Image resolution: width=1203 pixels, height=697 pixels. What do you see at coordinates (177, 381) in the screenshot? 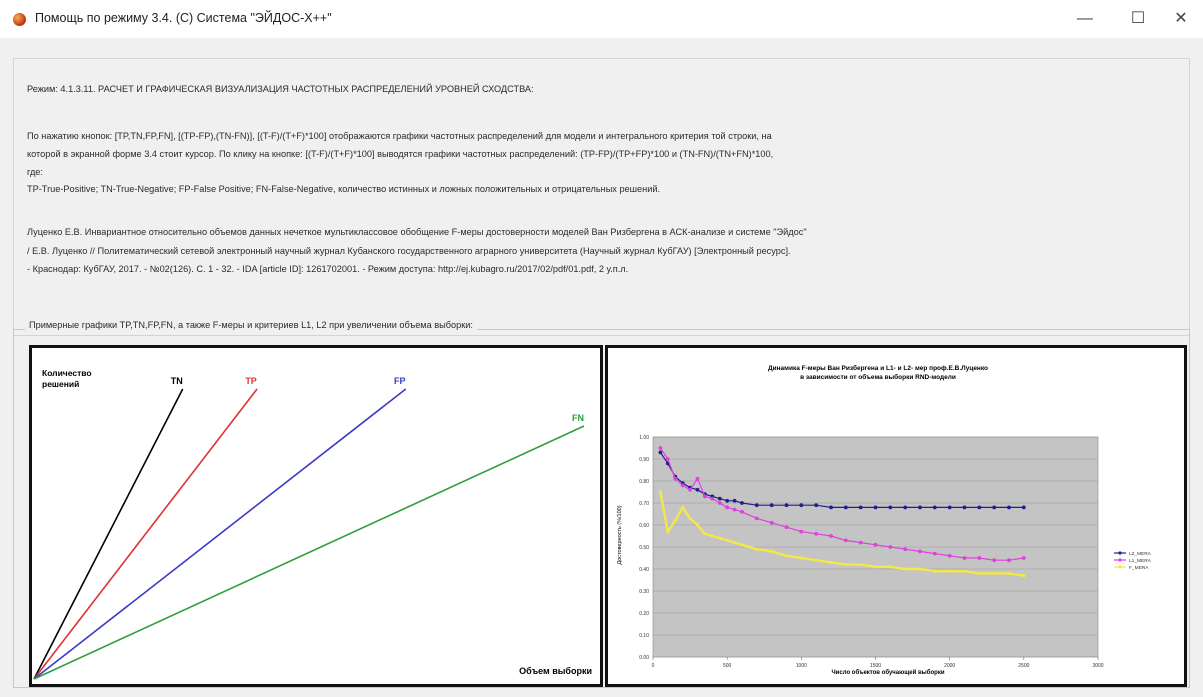
I see `line-label-tn: TN` at bounding box center [177, 381].